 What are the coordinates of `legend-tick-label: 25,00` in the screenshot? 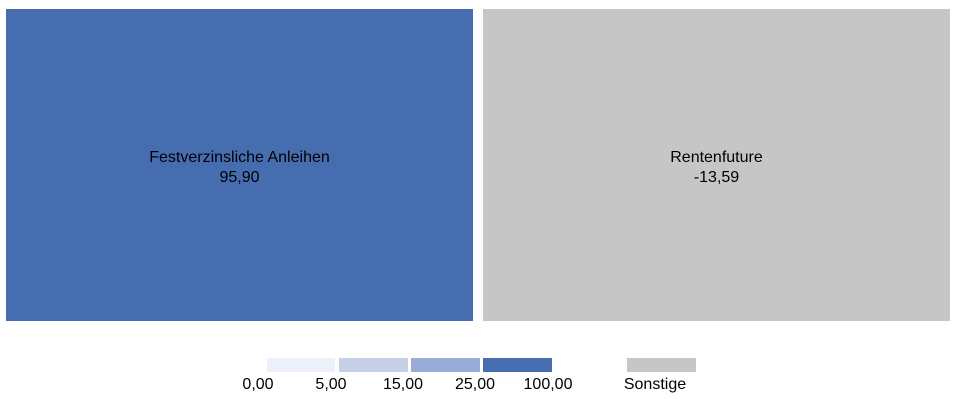 It's located at (475, 384).